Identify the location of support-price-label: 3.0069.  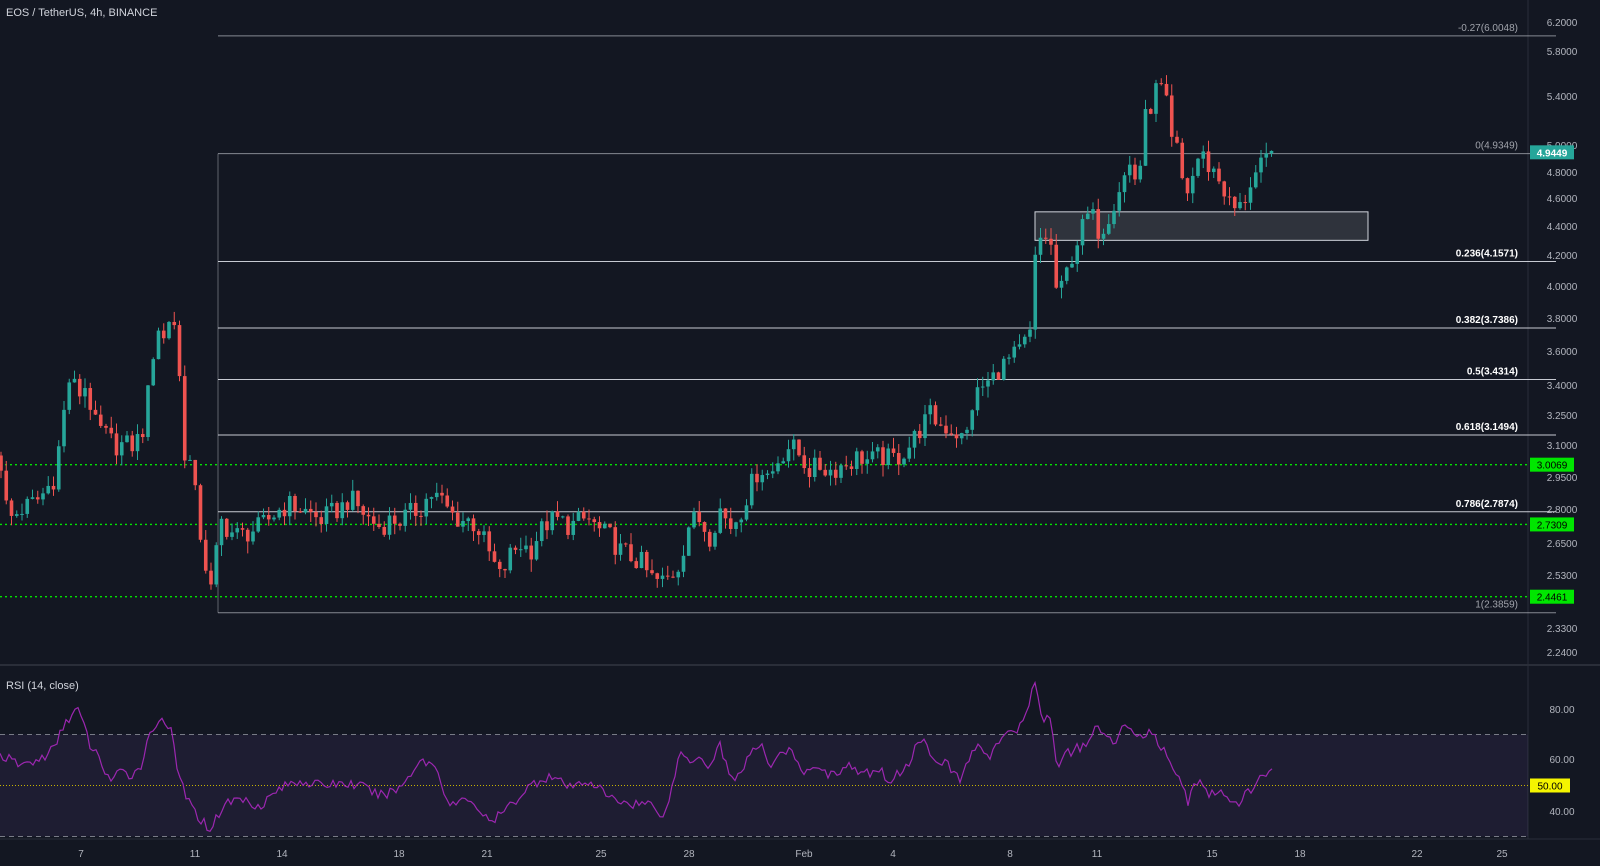
(1552, 466).